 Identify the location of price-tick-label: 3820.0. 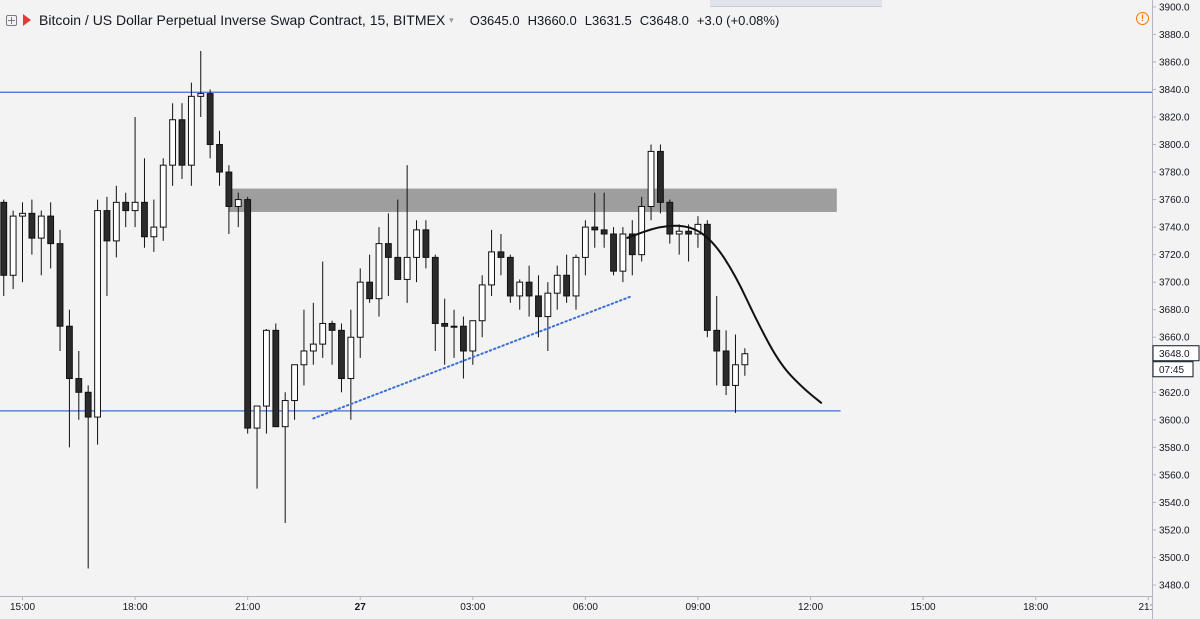
(1174, 117).